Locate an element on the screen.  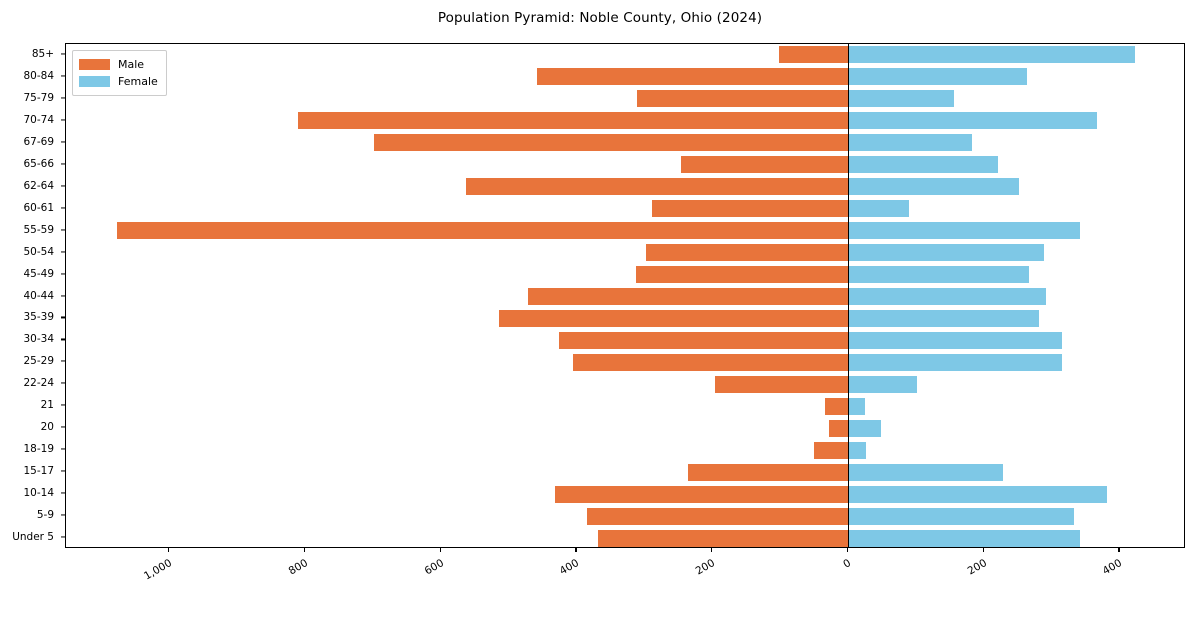
x-tick-label: 400 is located at coordinates (570, 567).